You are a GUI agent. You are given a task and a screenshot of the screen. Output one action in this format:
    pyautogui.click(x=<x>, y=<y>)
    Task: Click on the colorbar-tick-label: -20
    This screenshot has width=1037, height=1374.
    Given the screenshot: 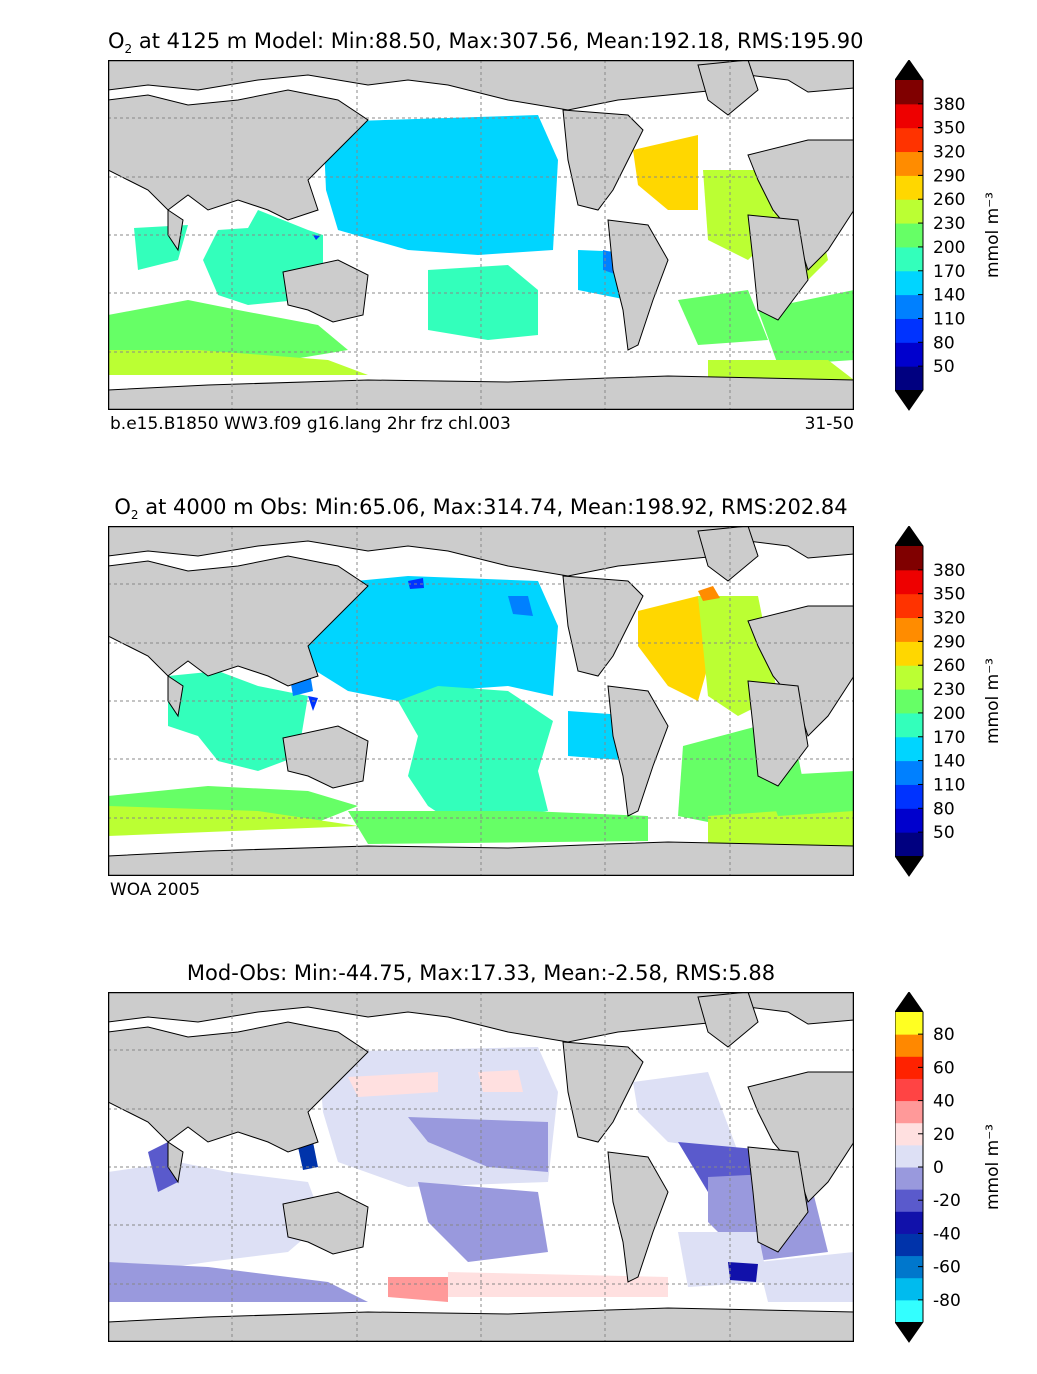 What is the action you would take?
    pyautogui.click(x=947, y=1201)
    